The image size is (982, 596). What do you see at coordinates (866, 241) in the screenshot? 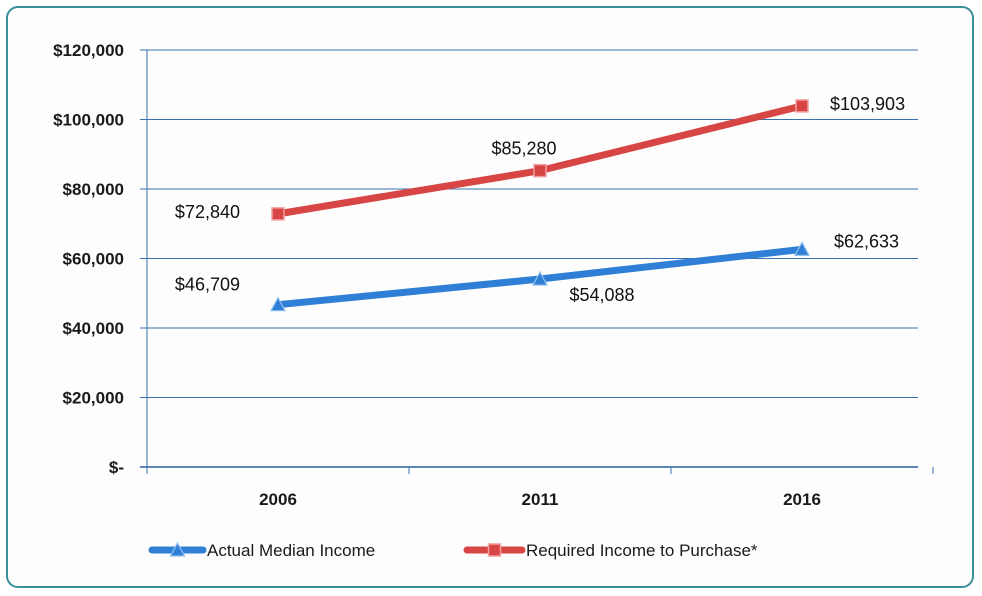
I see `data-label: $62,633` at bounding box center [866, 241].